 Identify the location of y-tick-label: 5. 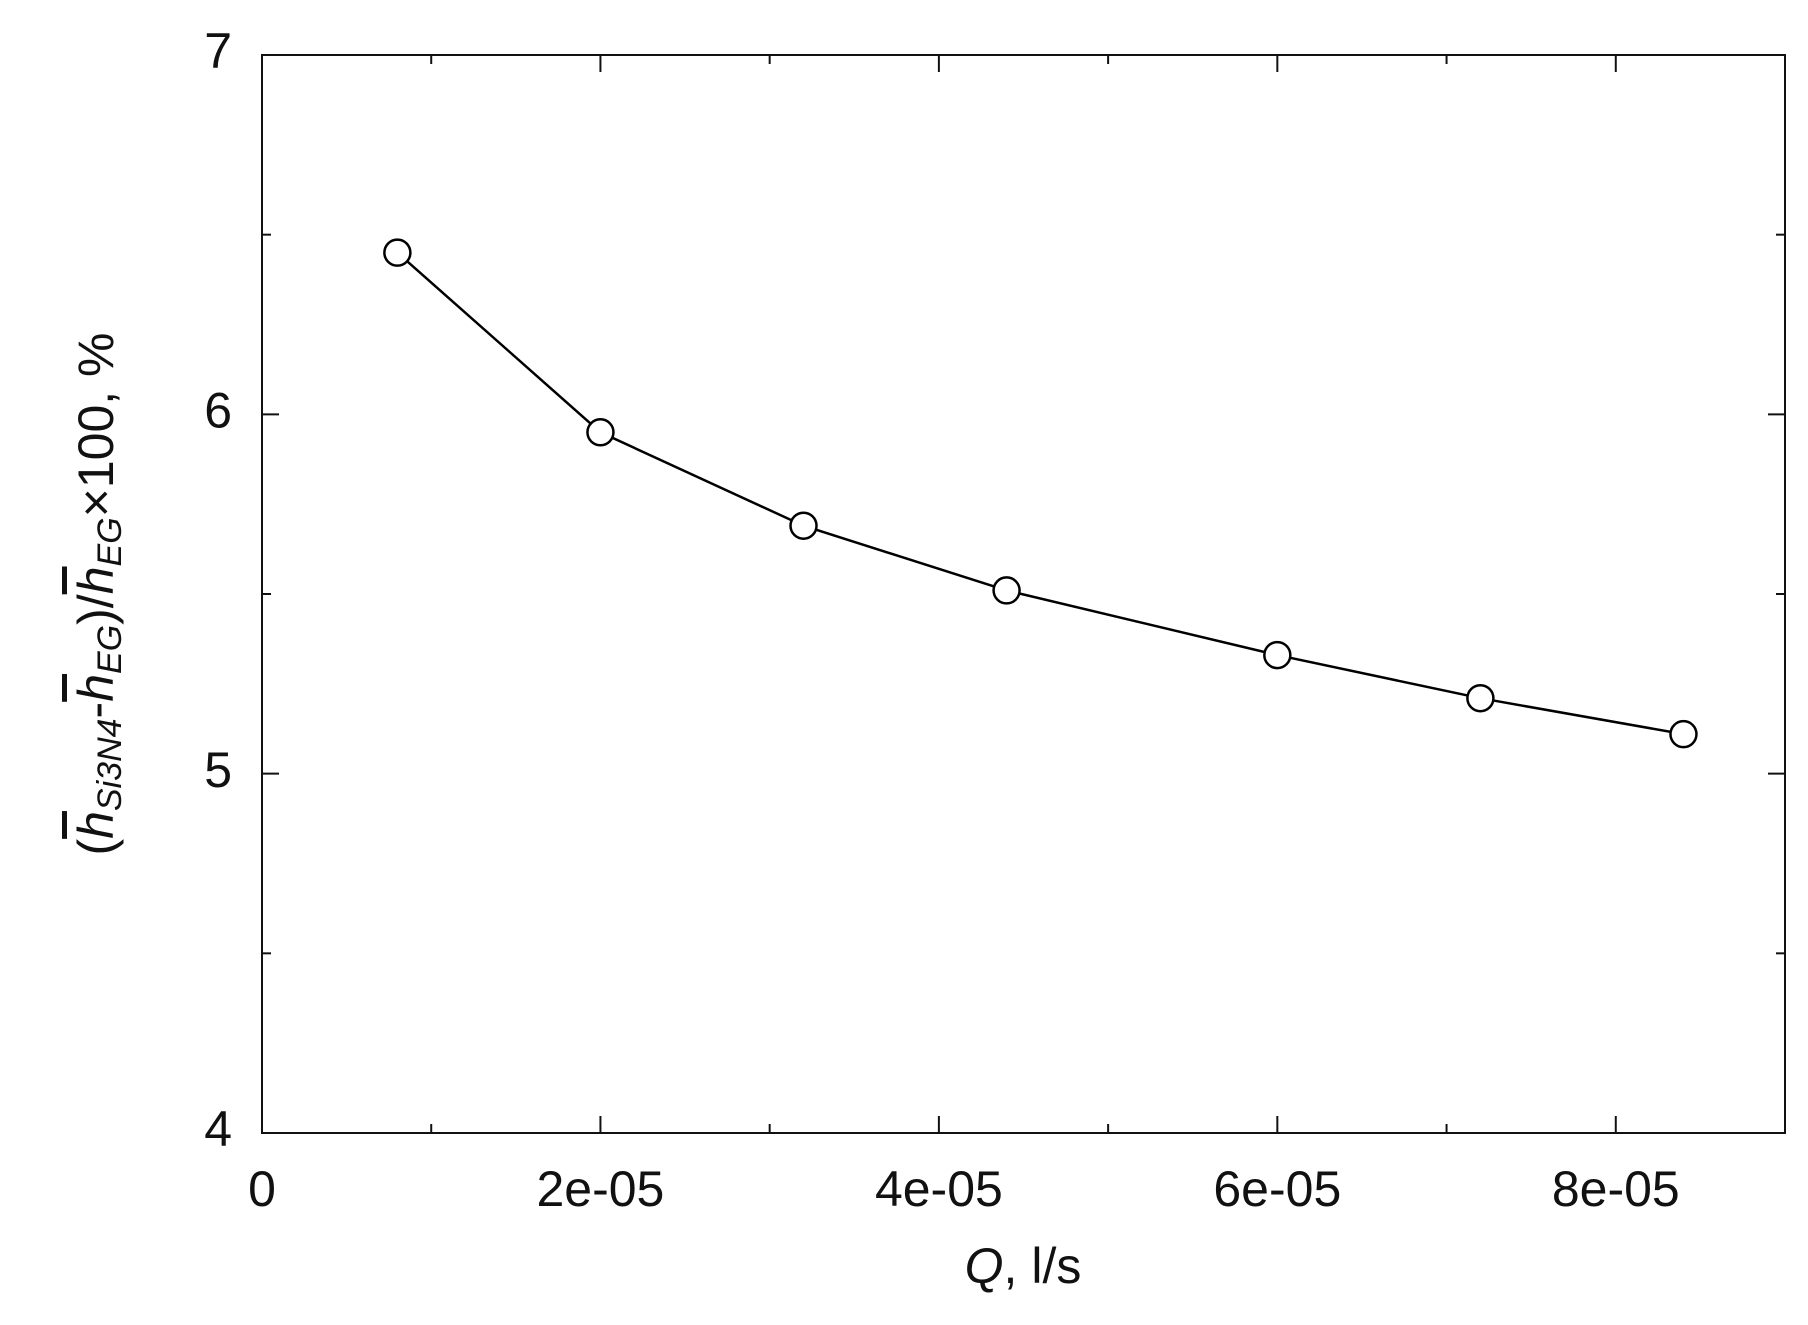
(218, 770).